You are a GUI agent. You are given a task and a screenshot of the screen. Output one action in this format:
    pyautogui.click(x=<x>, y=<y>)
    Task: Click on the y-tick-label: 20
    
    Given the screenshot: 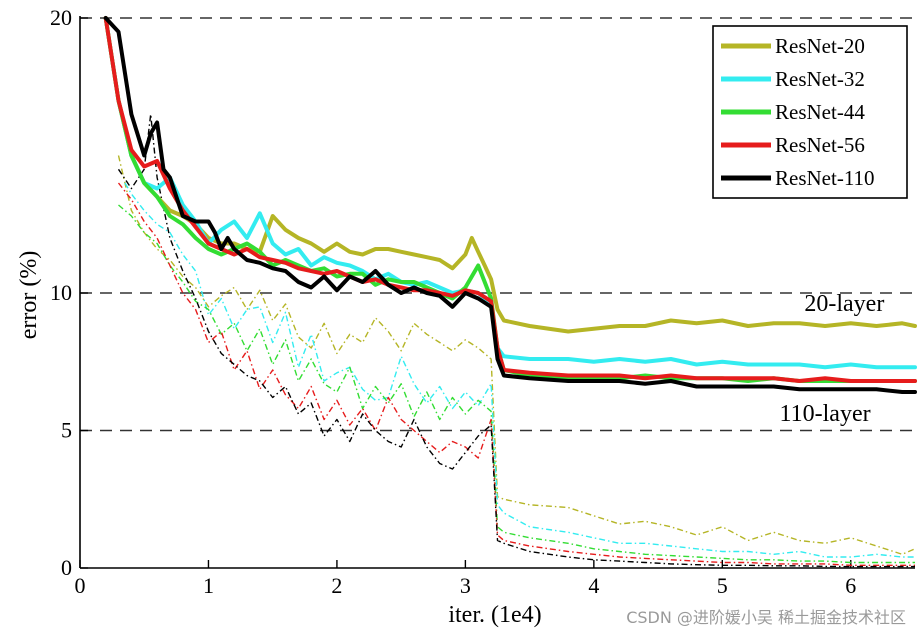 What is the action you would take?
    pyautogui.click(x=61, y=17)
    